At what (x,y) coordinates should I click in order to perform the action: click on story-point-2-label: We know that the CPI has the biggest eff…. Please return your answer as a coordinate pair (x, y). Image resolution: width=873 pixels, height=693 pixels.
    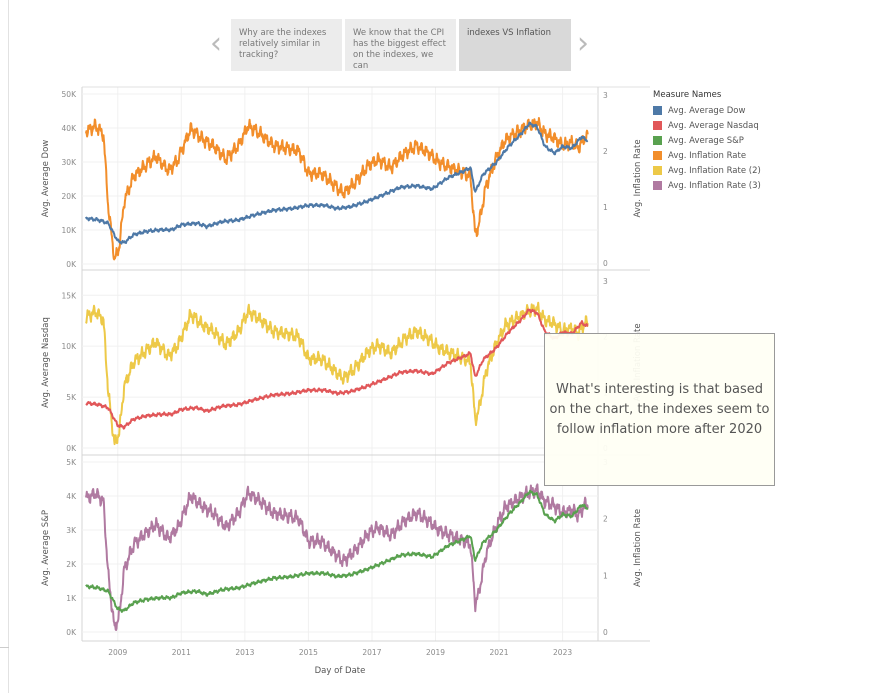
    Looking at the image, I should click on (399, 49).